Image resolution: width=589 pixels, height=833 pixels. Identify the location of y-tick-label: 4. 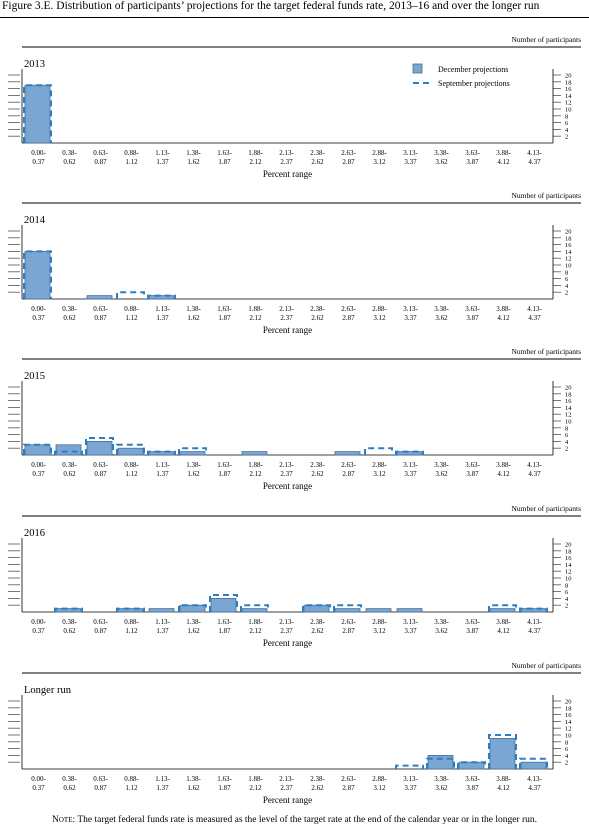
(567, 442).